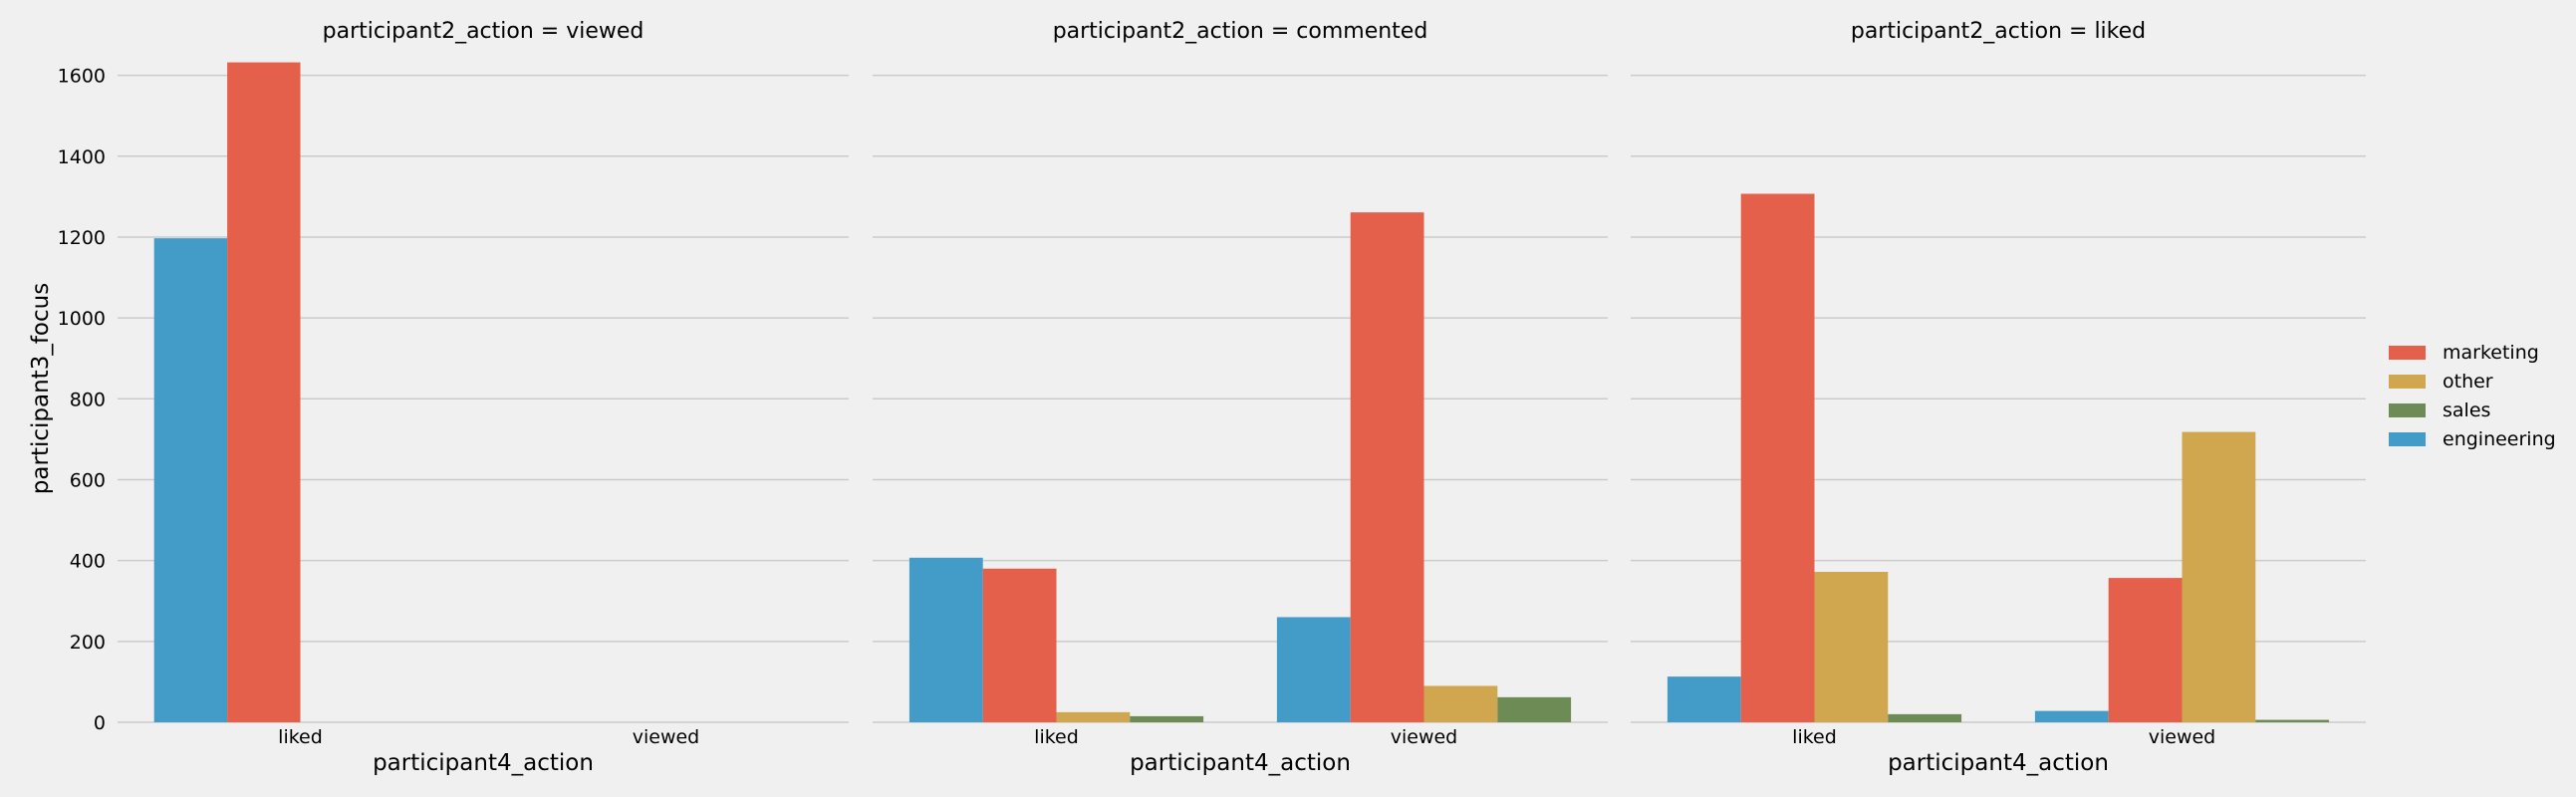  Describe the element at coordinates (88, 562) in the screenshot. I see `y-tick-label: 400` at that location.